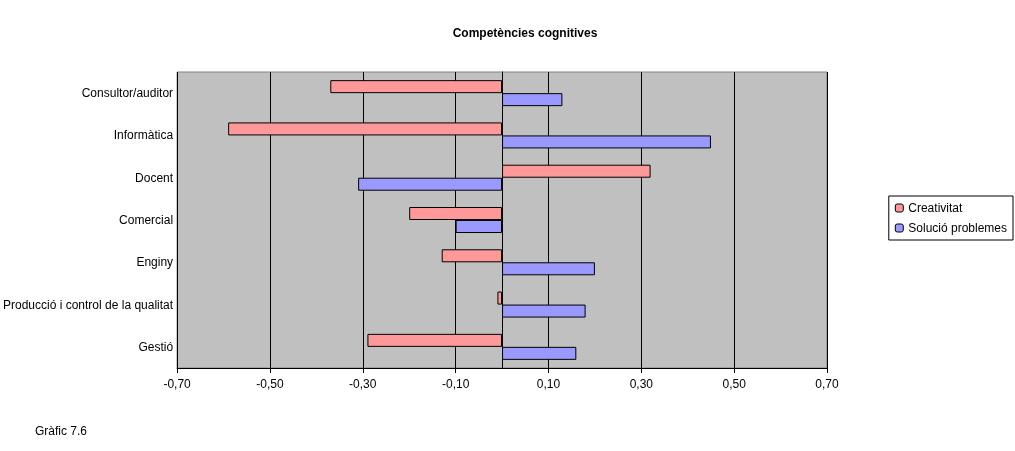  What do you see at coordinates (146, 220) in the screenshot?
I see `y-tick-label: Comercial` at bounding box center [146, 220].